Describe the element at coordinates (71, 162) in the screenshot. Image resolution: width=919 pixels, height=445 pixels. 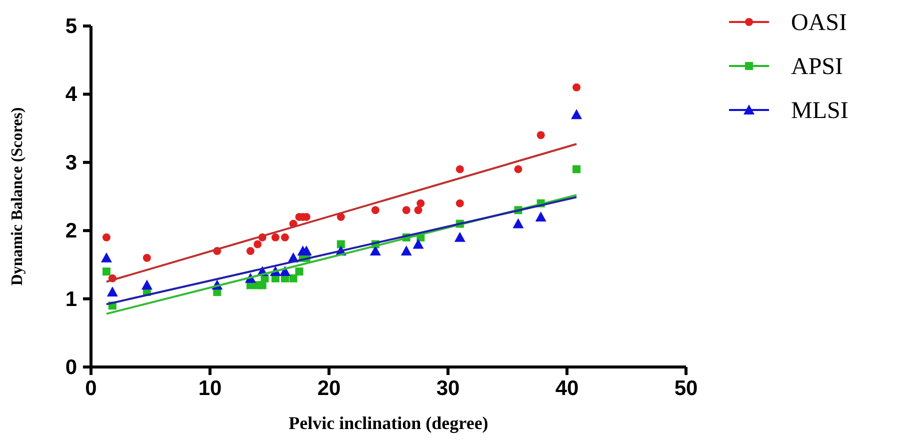
I see `y-tick-label: 3` at that location.